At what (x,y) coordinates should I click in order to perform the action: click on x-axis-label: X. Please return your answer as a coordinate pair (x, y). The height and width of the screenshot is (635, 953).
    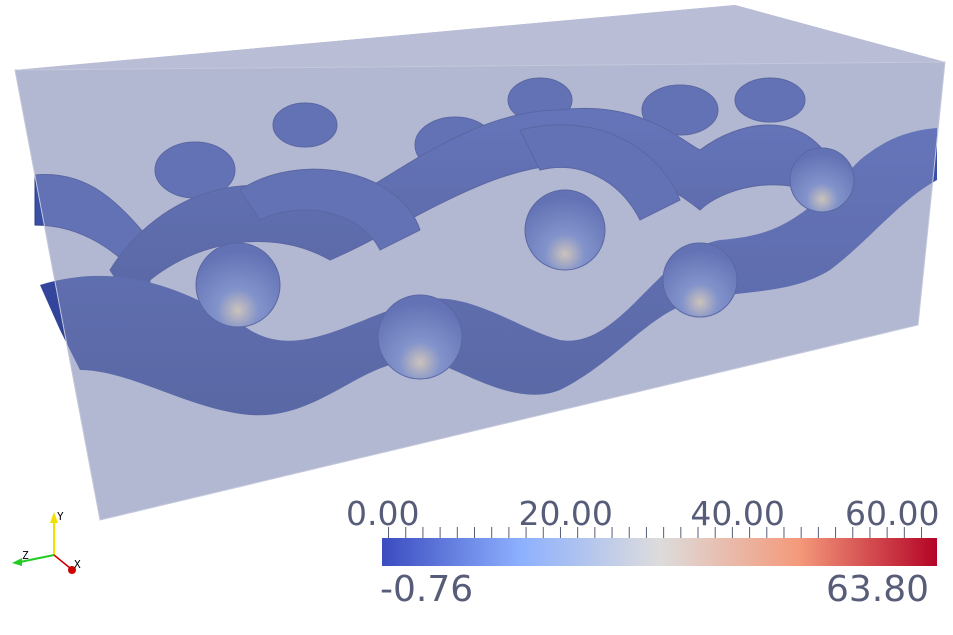
    Looking at the image, I should click on (77, 564).